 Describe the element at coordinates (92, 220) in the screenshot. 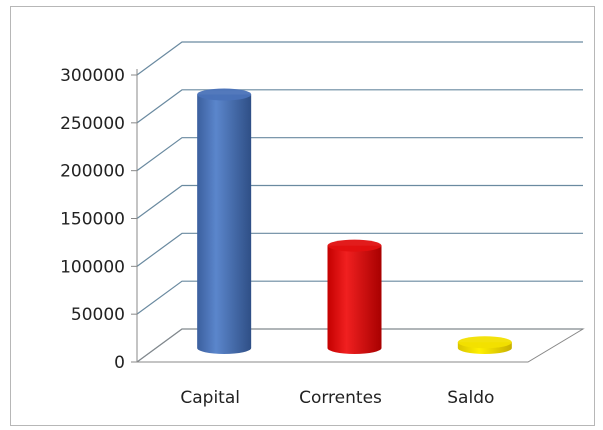

I see `y-tick-label: 150000` at that location.